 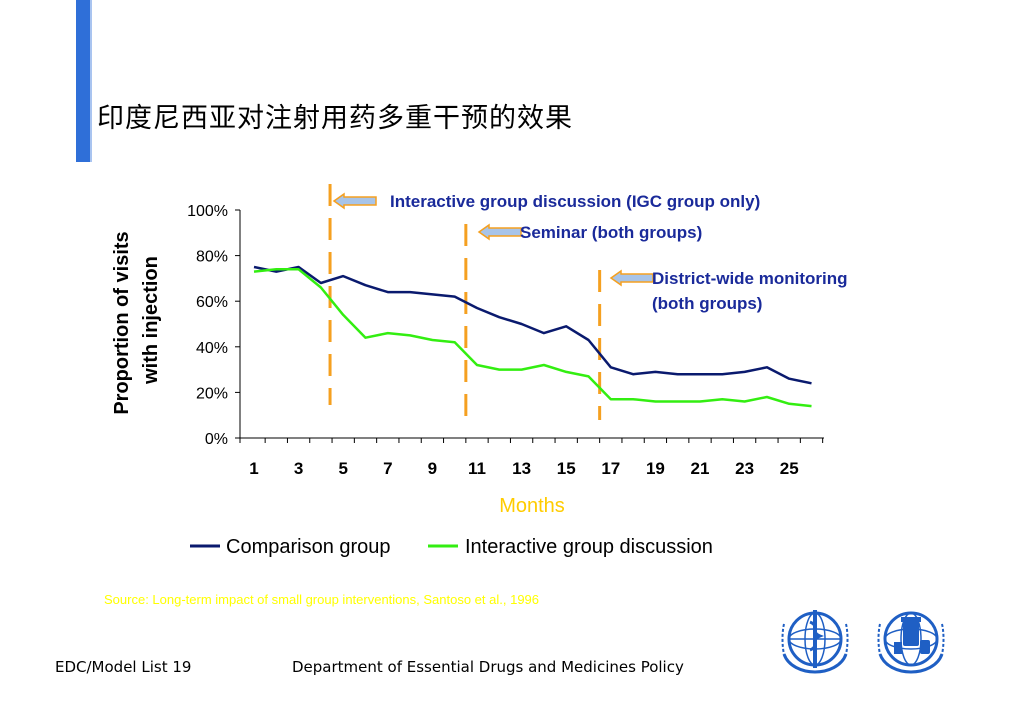 What do you see at coordinates (611, 232) in the screenshot?
I see `annotation-label: Seminar (both groups)` at bounding box center [611, 232].